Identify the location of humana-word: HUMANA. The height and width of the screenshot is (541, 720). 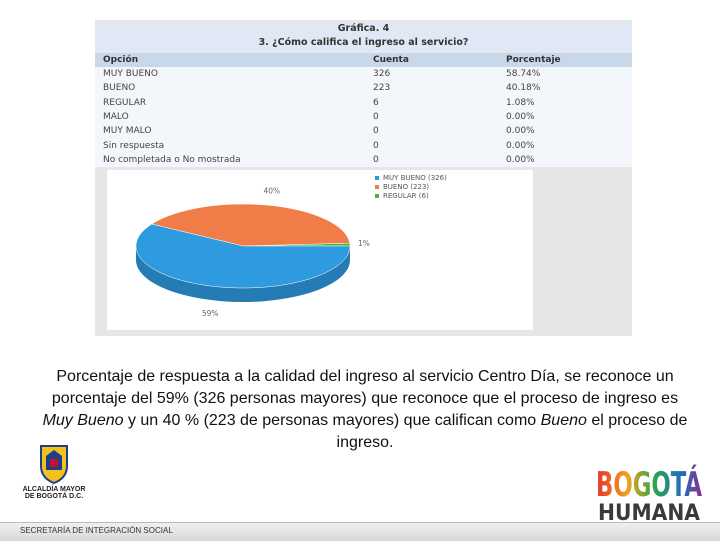
(649, 512).